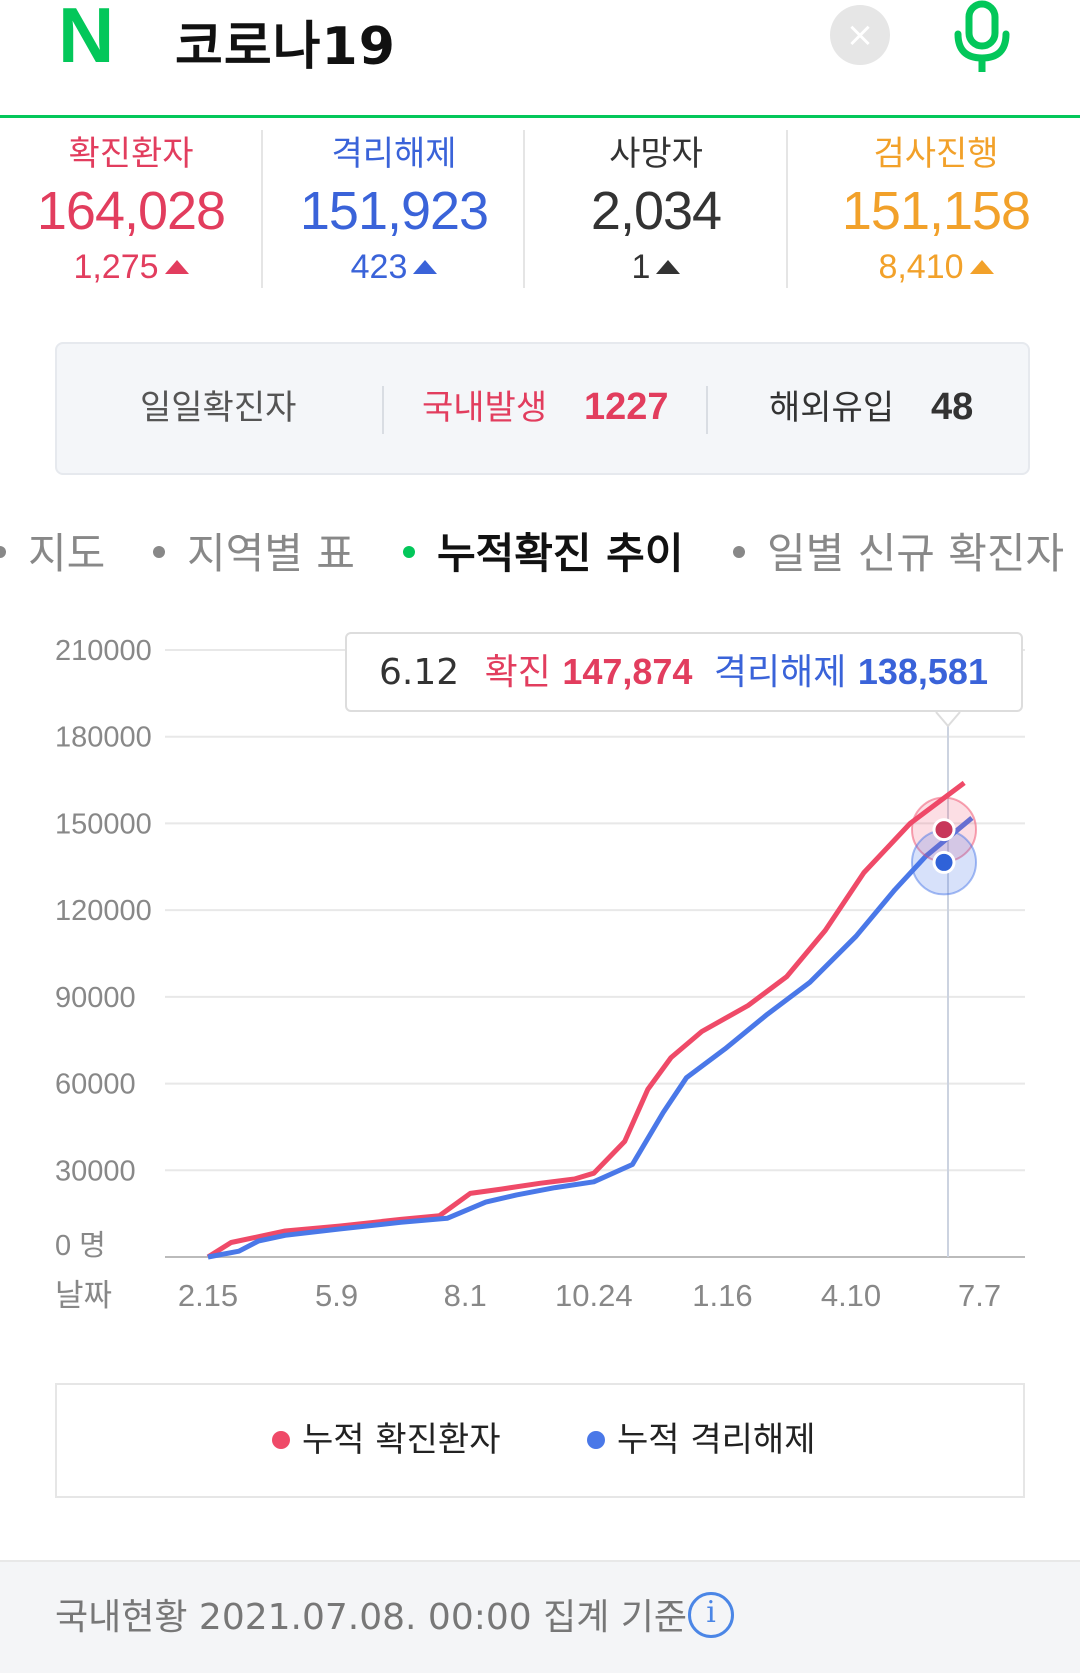 This screenshot has height=1673, width=1080. I want to click on y-tick-label: 60000, so click(95, 1085).